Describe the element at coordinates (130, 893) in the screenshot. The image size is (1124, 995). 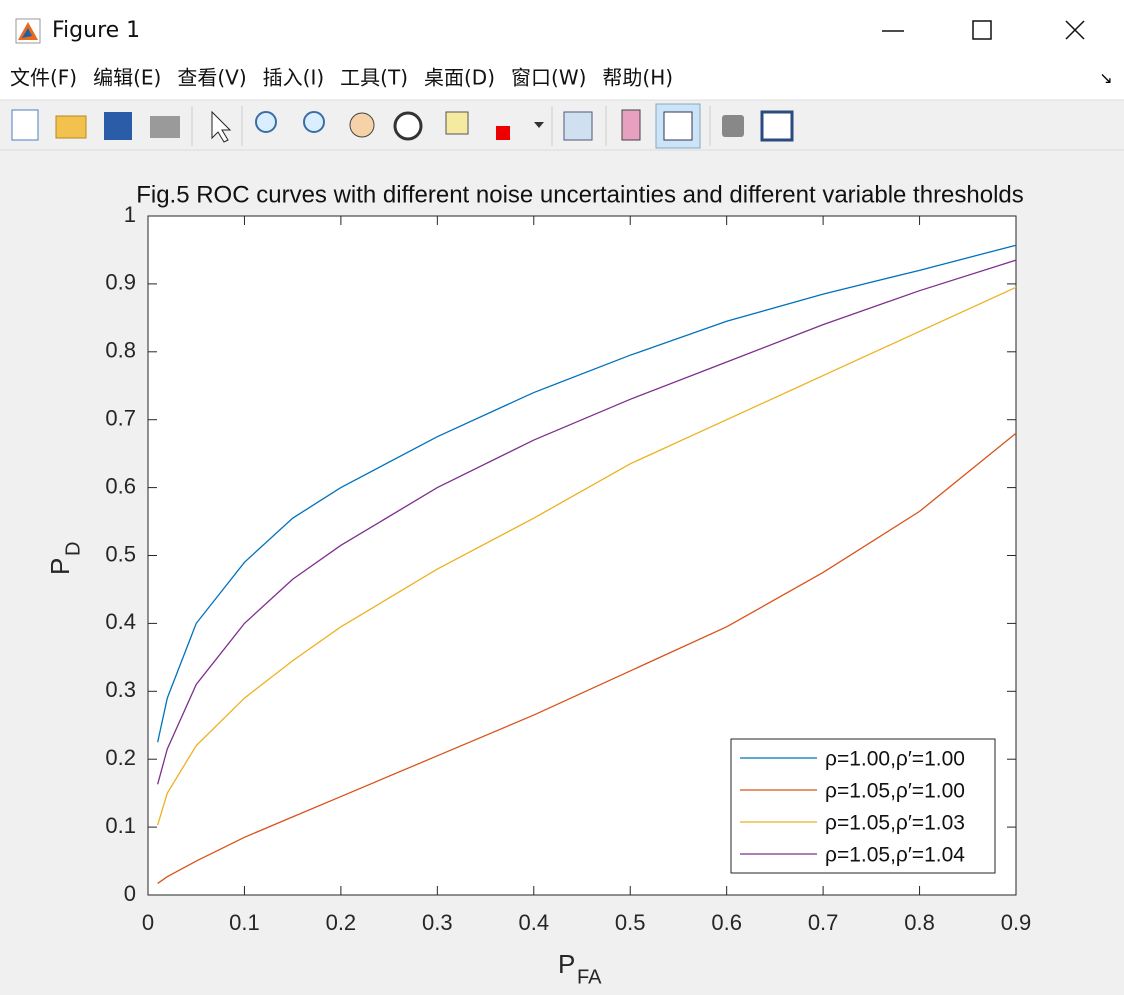
I see `y-tick-label: 0` at that location.